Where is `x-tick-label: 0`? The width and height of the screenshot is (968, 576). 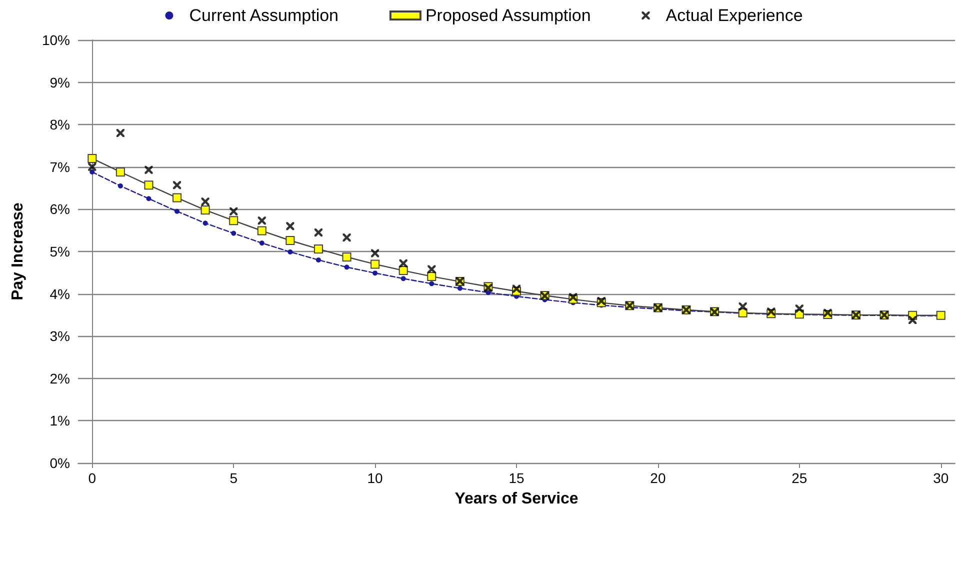
x-tick-label: 0 is located at coordinates (92, 478).